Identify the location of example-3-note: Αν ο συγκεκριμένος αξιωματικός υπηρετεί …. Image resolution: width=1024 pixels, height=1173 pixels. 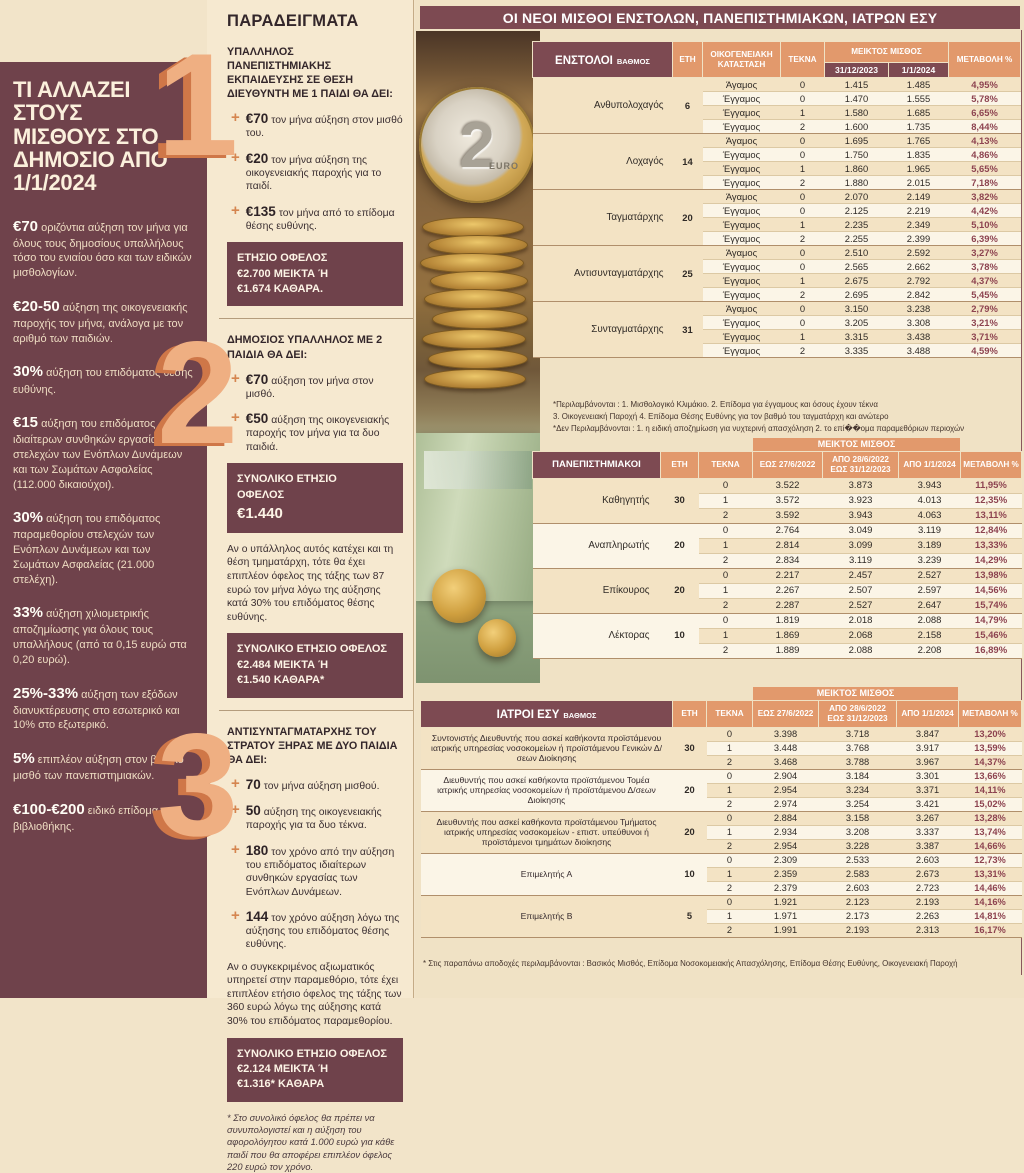
(314, 994).